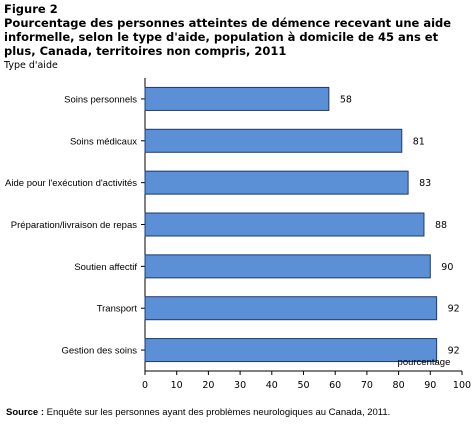  What do you see at coordinates (462, 385) in the screenshot?
I see `x-tick-label: 100` at bounding box center [462, 385].